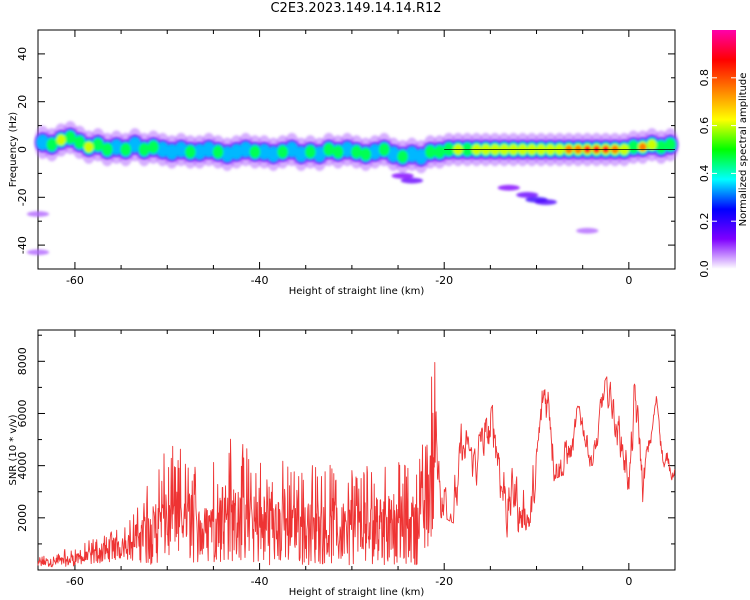 This screenshot has height=600, width=750. What do you see at coordinates (22, 466) in the screenshot?
I see `snr-ytick-label: 4000` at bounding box center [22, 466].